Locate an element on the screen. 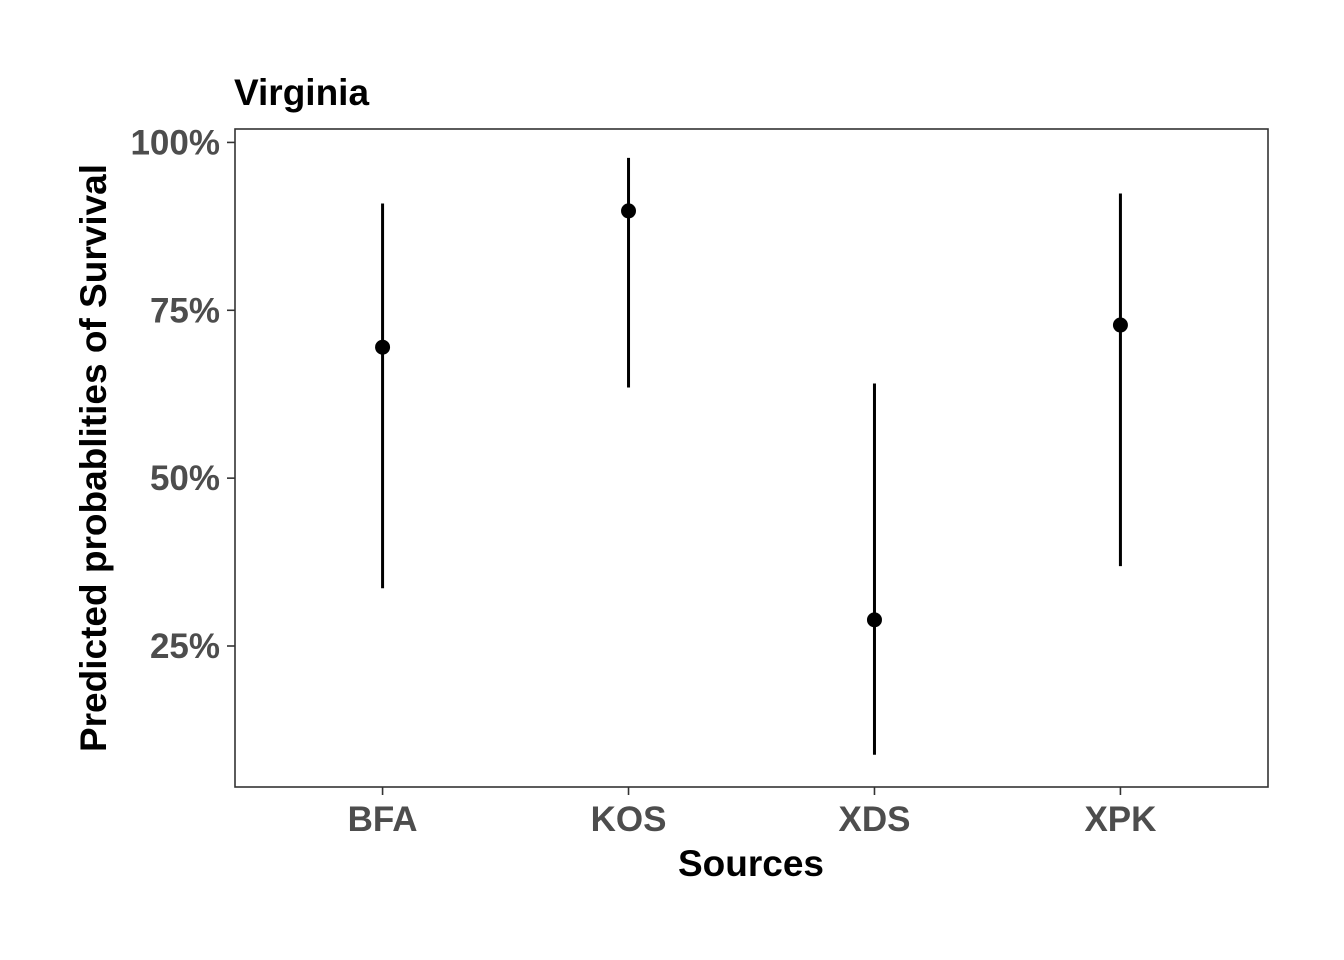 The image size is (1344, 960). y-axis: 25% 50% 75% 100% is located at coordinates (182, 394).